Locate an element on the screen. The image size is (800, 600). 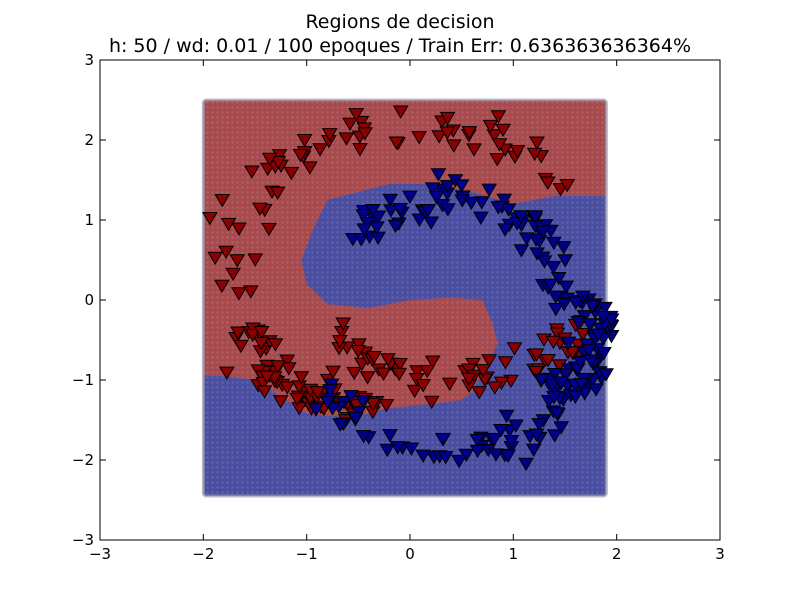
y-tick-label: 2 is located at coordinates (89, 140).